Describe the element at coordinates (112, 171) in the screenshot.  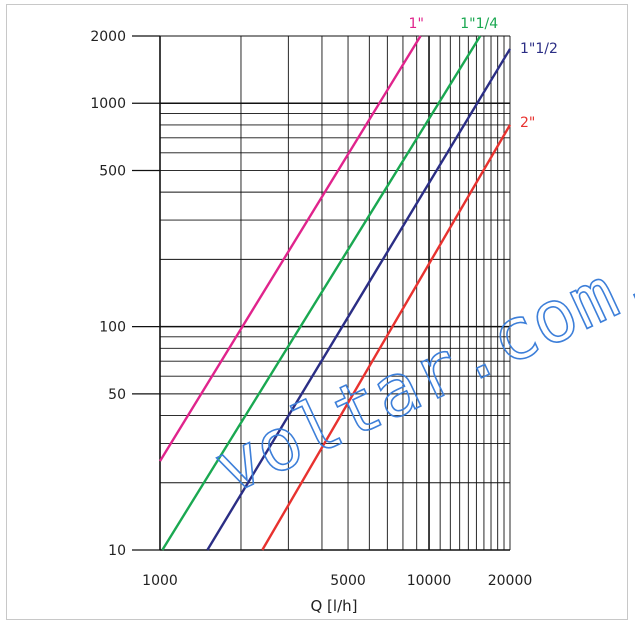
I see `y-tick-label: 500` at that location.